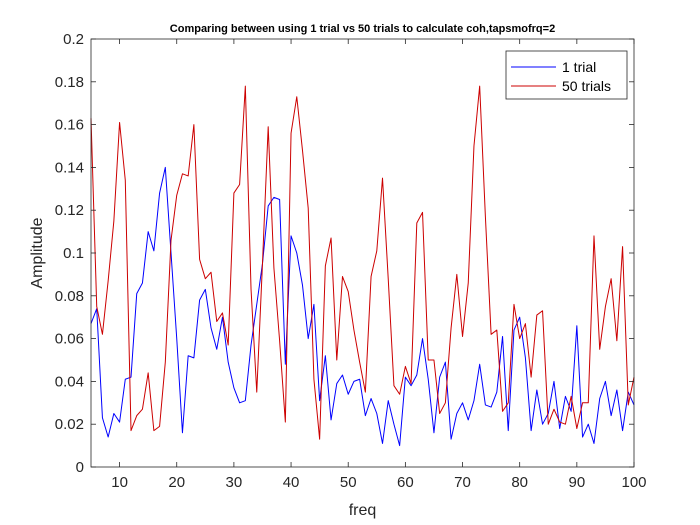 This screenshot has width=700, height=525. What do you see at coordinates (69, 125) in the screenshot?
I see `y-tick-label: 0.16` at bounding box center [69, 125].